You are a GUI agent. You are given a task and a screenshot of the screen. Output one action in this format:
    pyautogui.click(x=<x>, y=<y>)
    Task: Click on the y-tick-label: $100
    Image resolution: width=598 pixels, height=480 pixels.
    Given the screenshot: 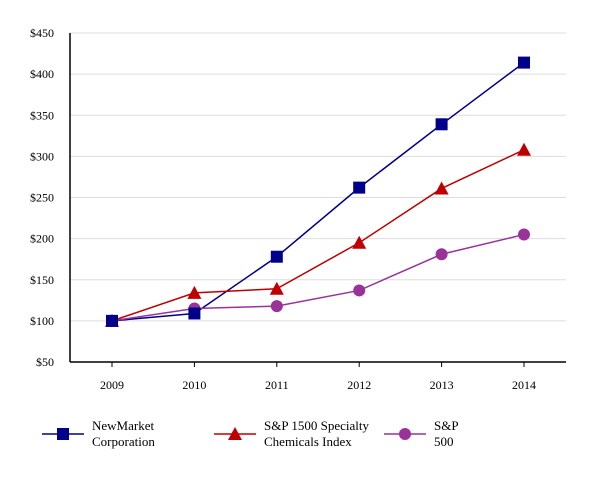 What is the action you would take?
    pyautogui.click(x=42, y=321)
    